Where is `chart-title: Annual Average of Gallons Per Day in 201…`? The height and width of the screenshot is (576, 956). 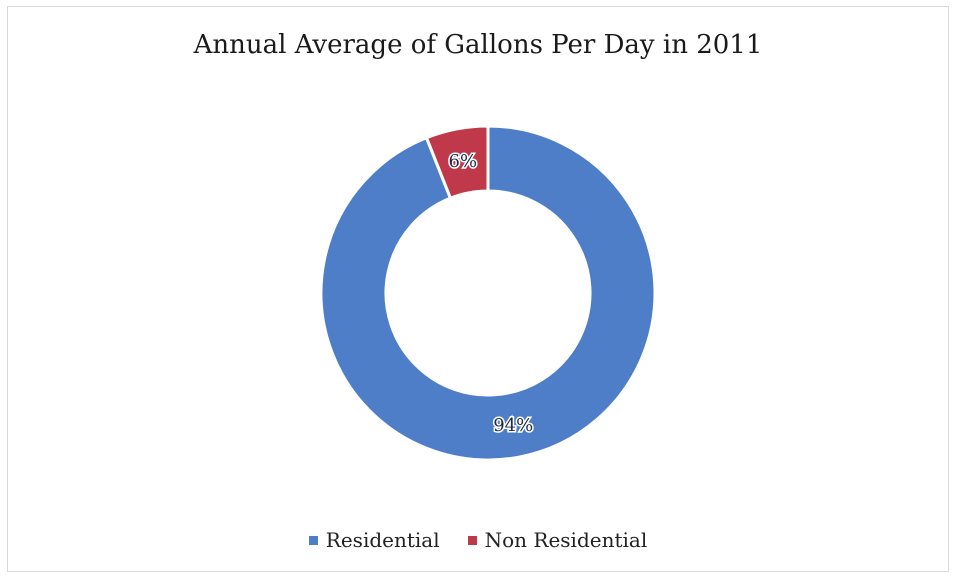 chart-title: Annual Average of Gallons Per Day in 201… is located at coordinates (478, 45).